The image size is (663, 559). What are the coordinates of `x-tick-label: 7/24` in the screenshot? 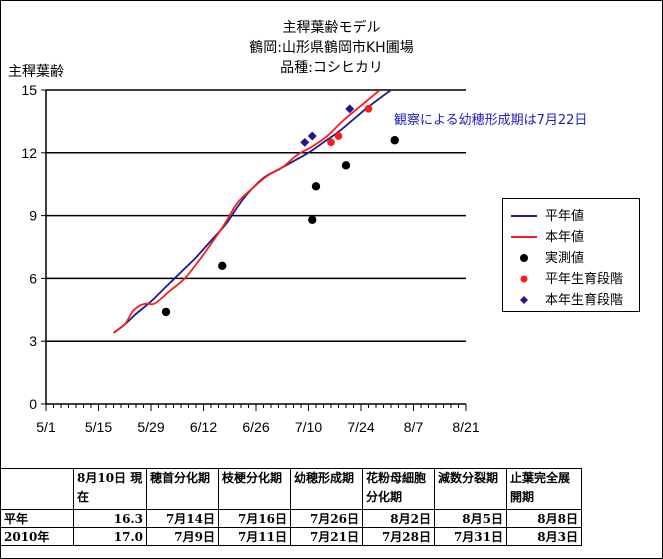 It's located at (360, 427).